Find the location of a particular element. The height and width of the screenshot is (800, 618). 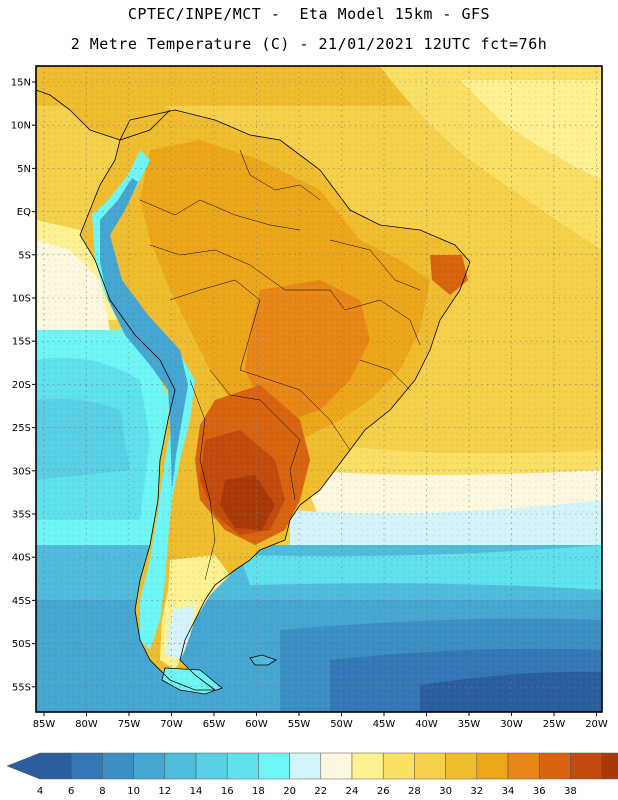

lat-label: 10S is located at coordinates (21, 299).